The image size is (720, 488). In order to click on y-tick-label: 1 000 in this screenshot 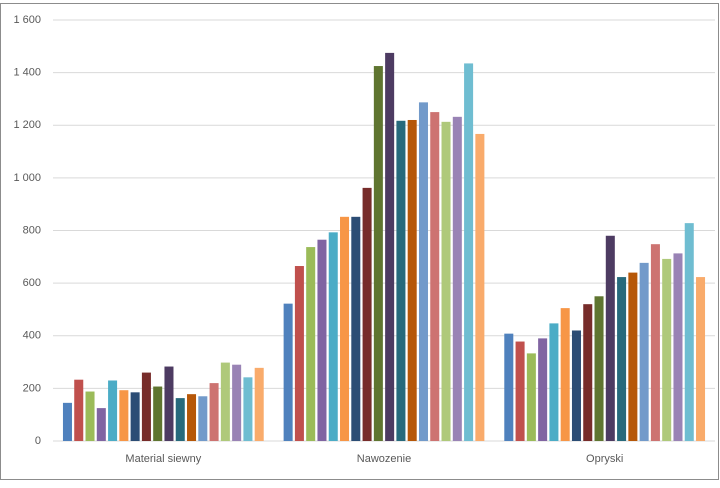, I will do `click(27, 178)`.